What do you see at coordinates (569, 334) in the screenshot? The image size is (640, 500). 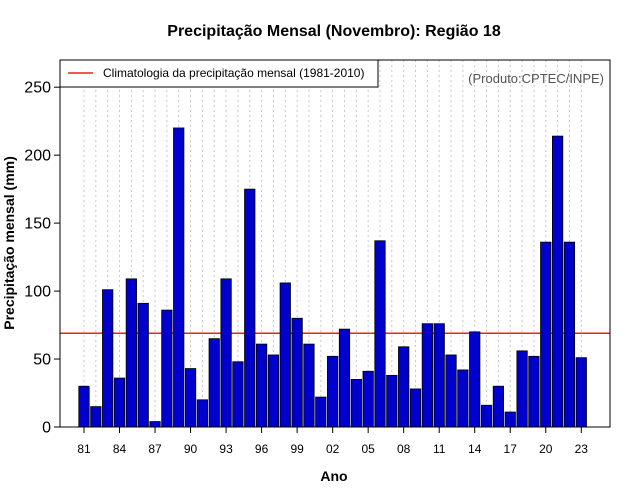 I see `bar-2022` at bounding box center [569, 334].